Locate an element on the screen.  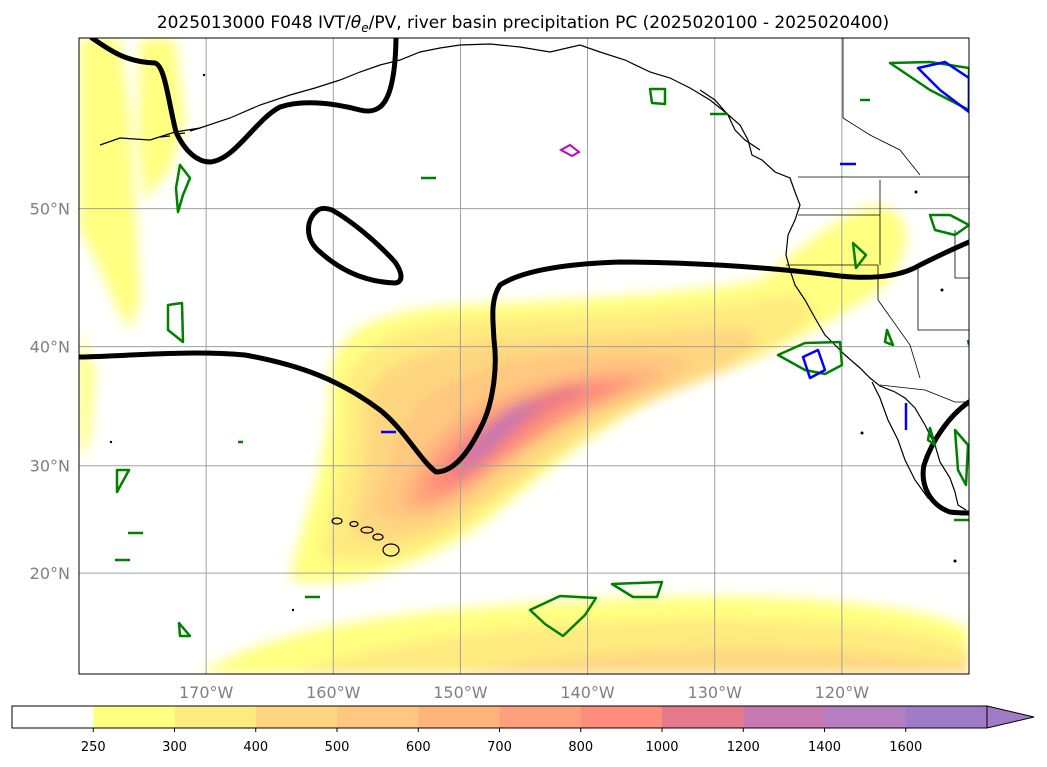
contour-southeast is located at coordinates (944, 457).